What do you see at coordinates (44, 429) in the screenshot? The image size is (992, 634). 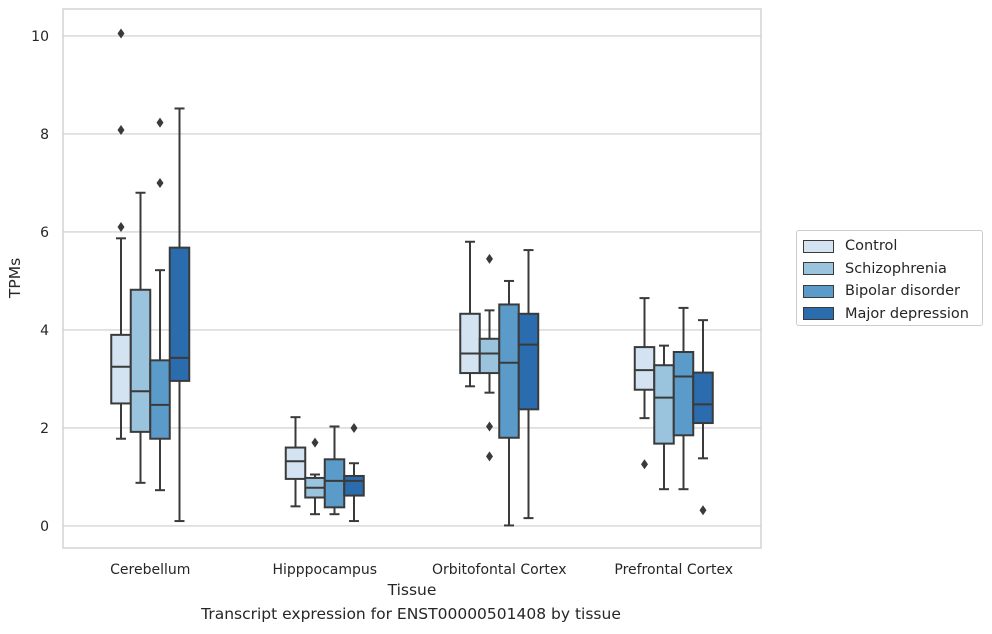 I see `y-tick-label: 2` at bounding box center [44, 429].